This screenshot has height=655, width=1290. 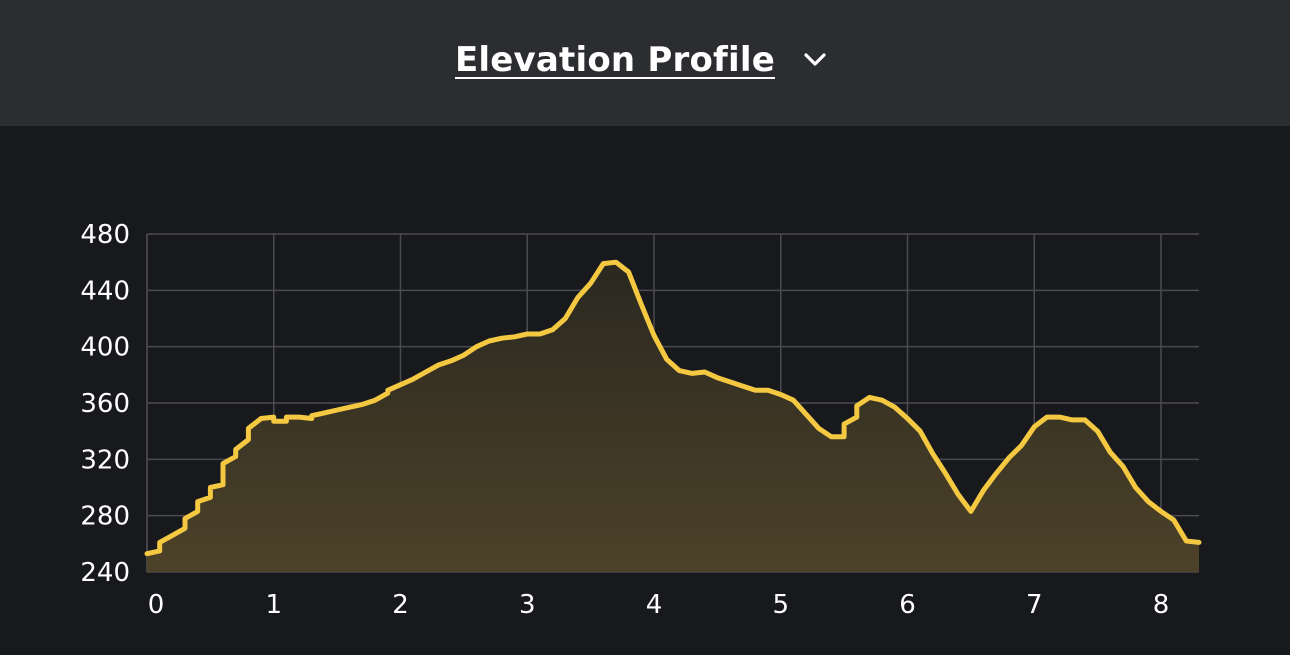 I want to click on x-tick-label: 7, so click(x=1034, y=605).